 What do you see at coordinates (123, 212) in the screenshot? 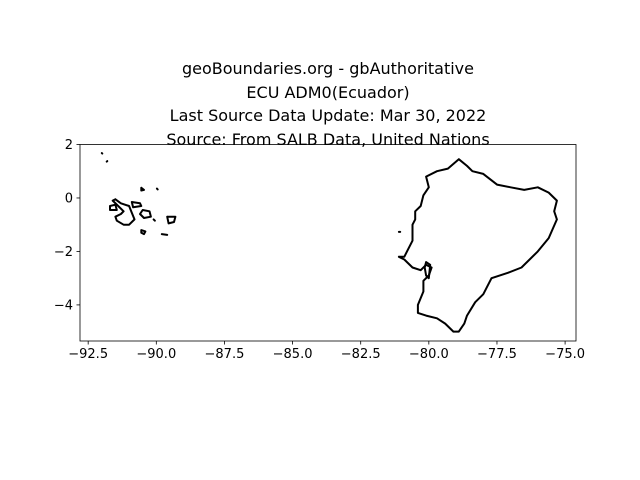
I see `boundary-isabela` at bounding box center [123, 212].